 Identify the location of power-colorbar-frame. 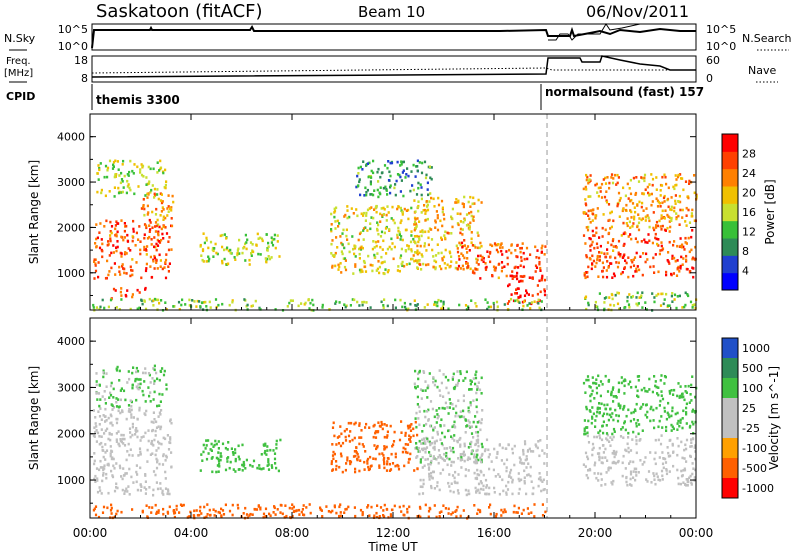
(730, 212).